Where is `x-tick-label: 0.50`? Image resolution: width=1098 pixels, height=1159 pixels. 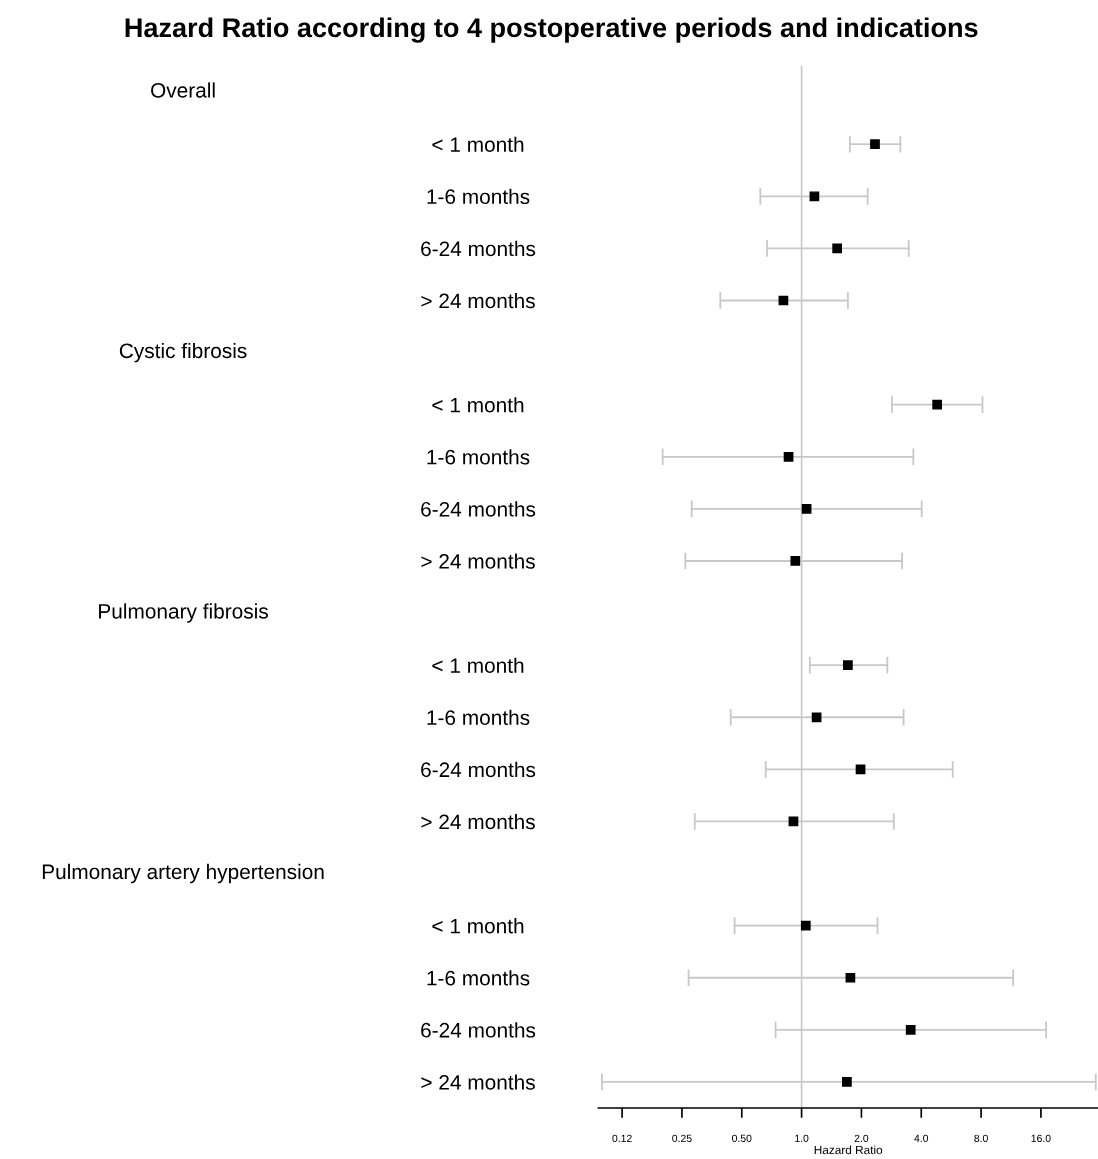 x-tick-label: 0.50 is located at coordinates (742, 1138).